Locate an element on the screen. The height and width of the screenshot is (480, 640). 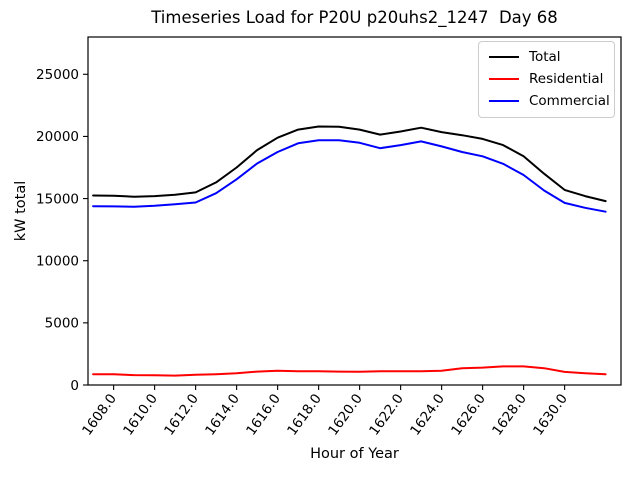
legend-entry-commercial: Commercial is located at coordinates (549, 101).